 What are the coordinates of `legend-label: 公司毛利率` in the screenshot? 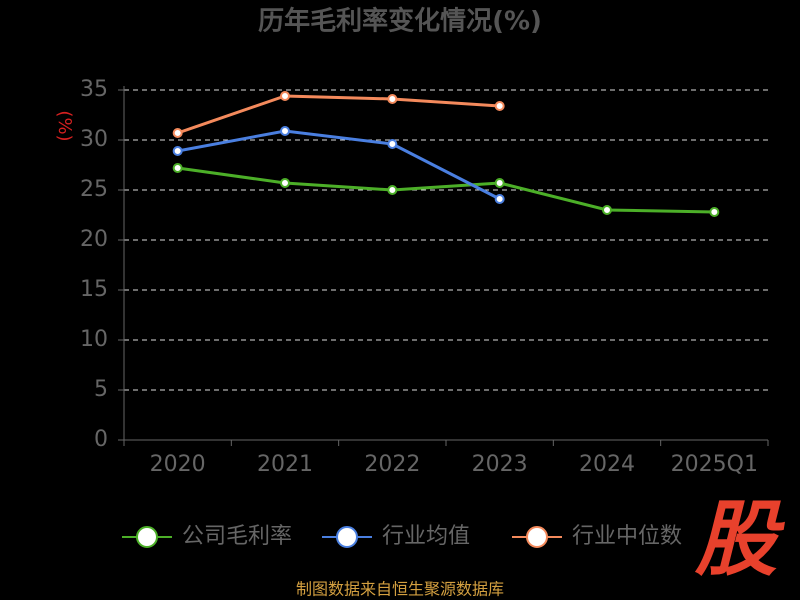 It's located at (237, 536).